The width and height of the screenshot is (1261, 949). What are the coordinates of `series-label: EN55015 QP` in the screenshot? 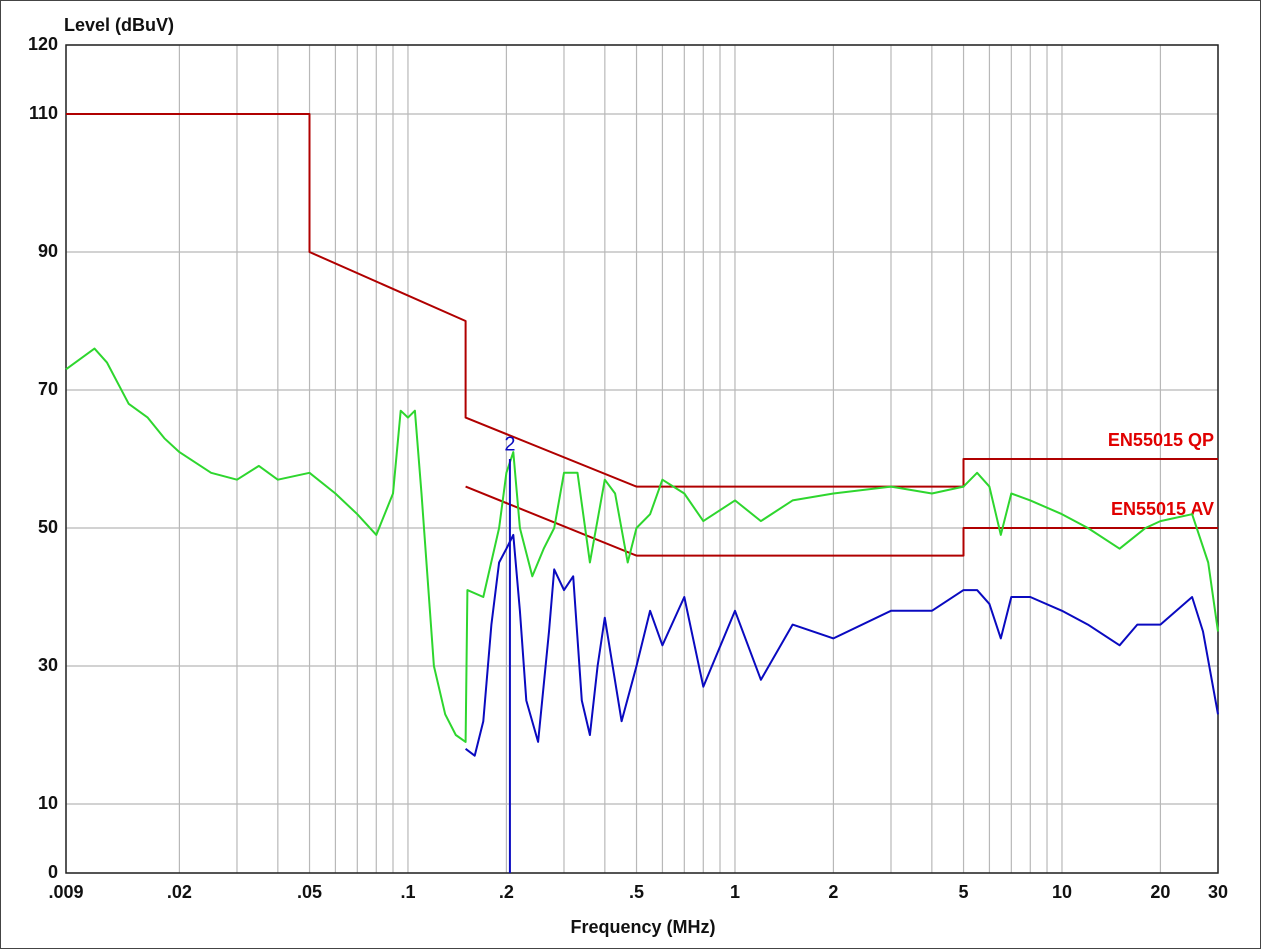 It's located at (1161, 440).